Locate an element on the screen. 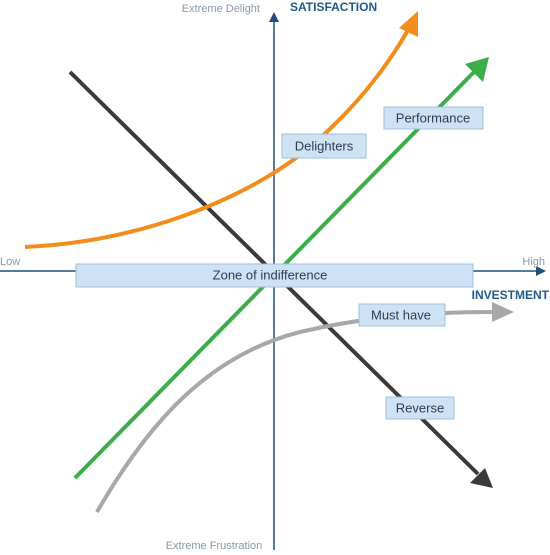  x-right-label: High is located at coordinates (533, 262).